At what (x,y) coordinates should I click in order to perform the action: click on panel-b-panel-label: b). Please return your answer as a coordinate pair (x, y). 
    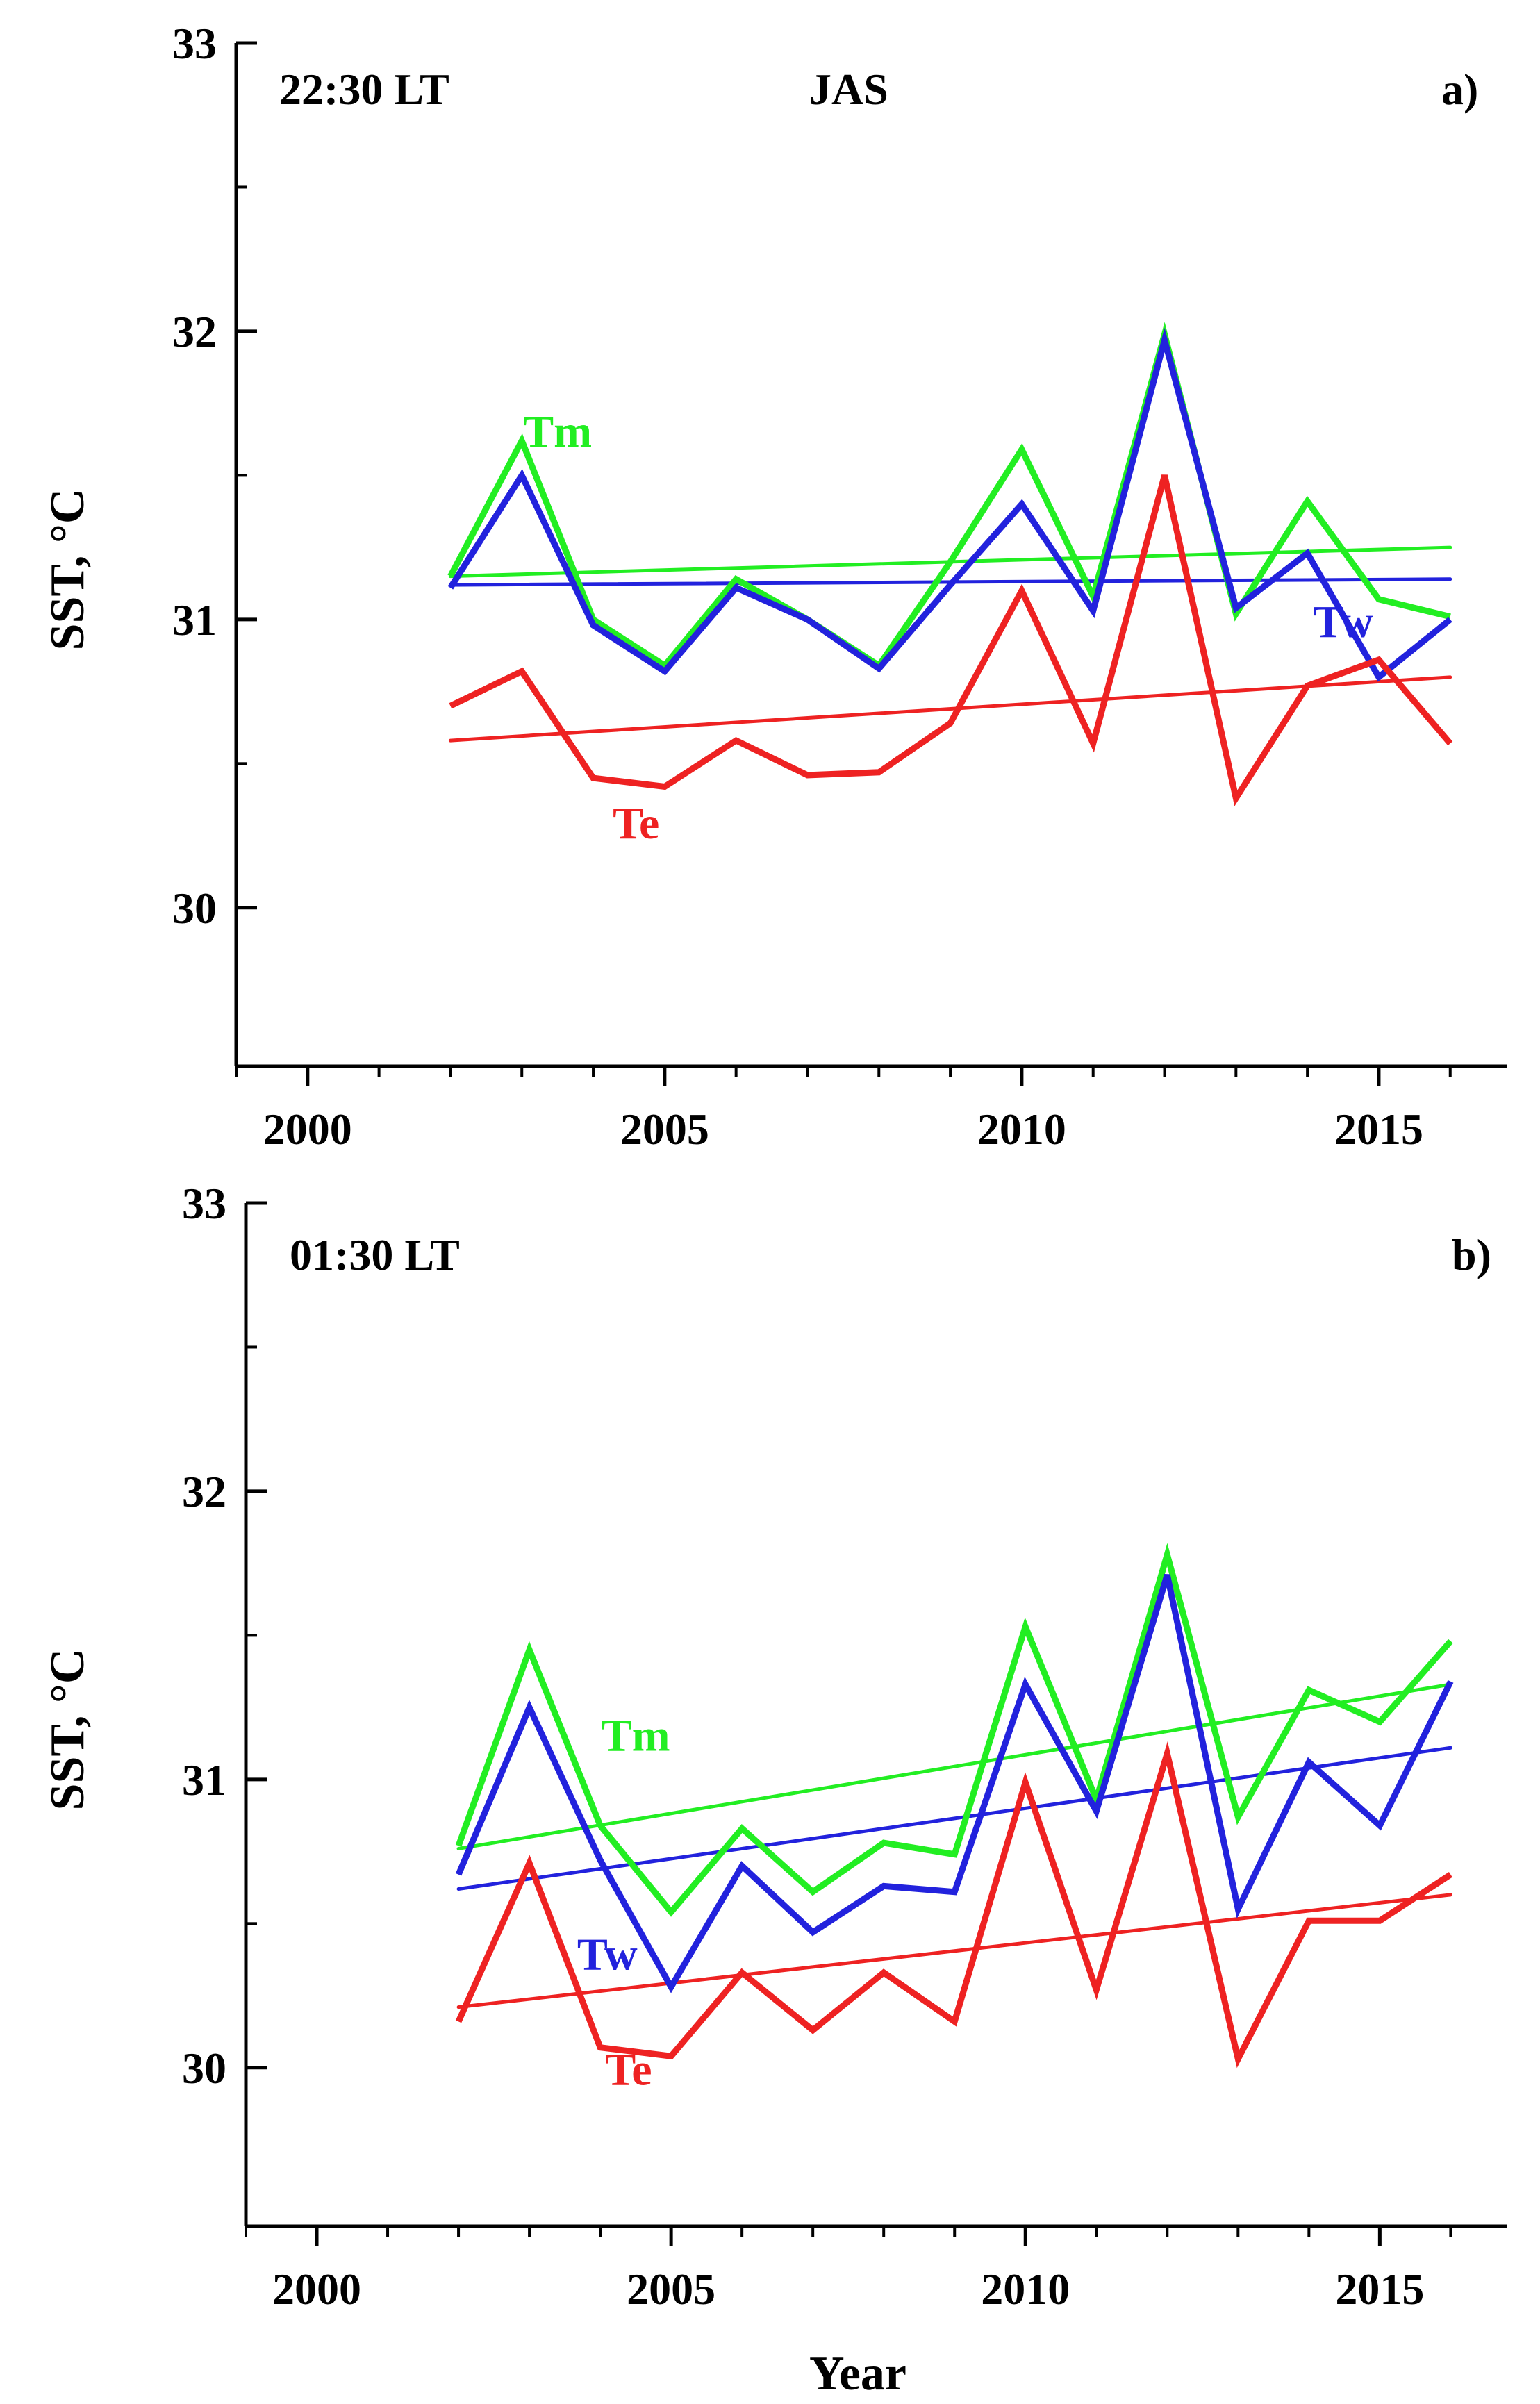
    Looking at the image, I should click on (1471, 1254).